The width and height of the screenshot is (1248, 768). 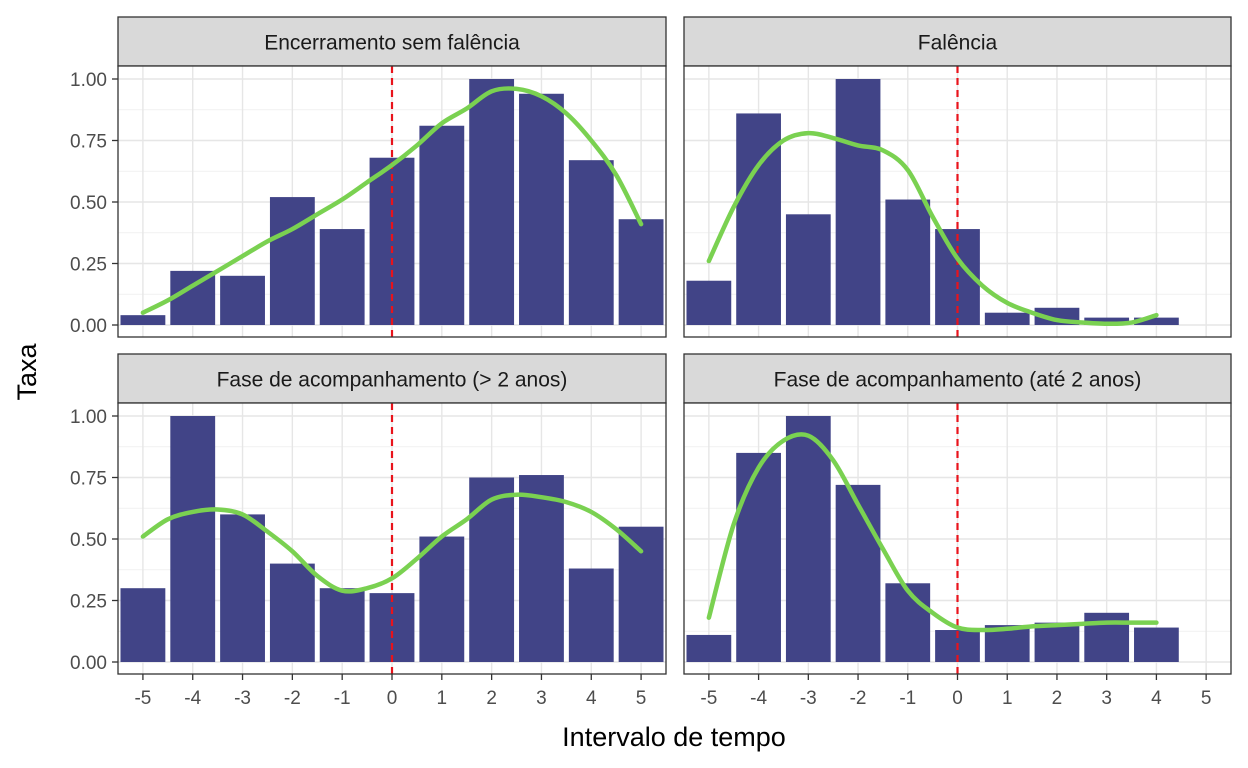 I want to click on facet-title: Encerramento sem falência, so click(x=392, y=43).